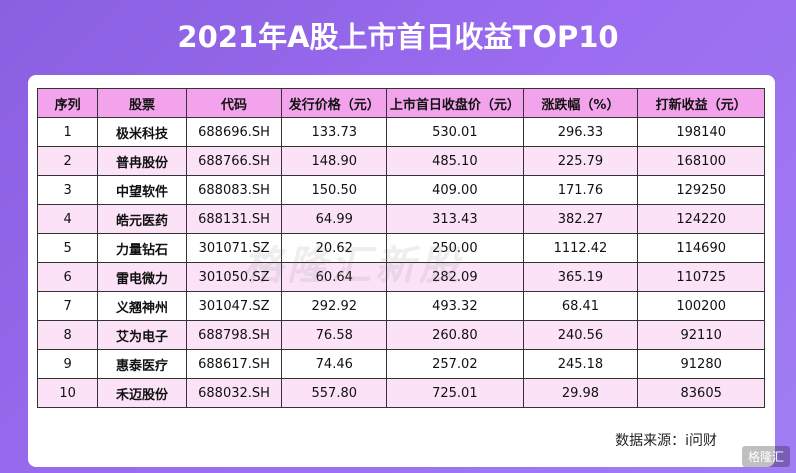 The width and height of the screenshot is (796, 473). What do you see at coordinates (580, 364) in the screenshot?
I see `table-cell: 245.18` at bounding box center [580, 364].